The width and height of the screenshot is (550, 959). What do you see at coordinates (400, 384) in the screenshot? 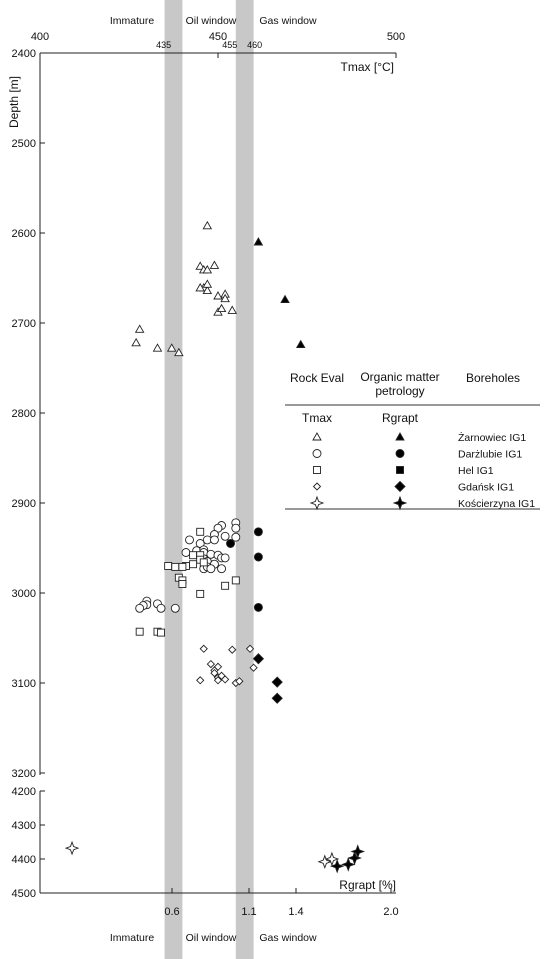
I see `legend-header-om-petrology: Organic matter petrology` at bounding box center [400, 384].